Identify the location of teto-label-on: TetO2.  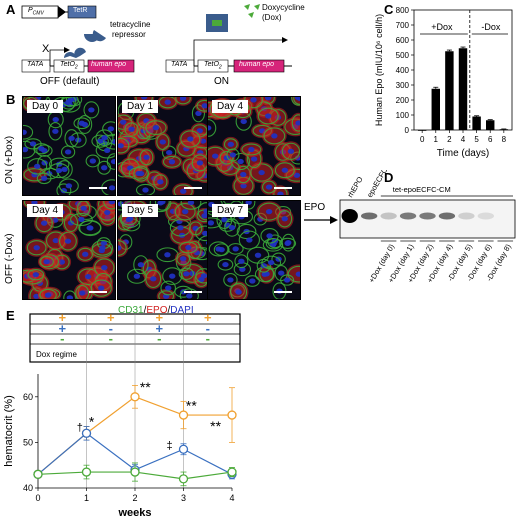
(213, 65).